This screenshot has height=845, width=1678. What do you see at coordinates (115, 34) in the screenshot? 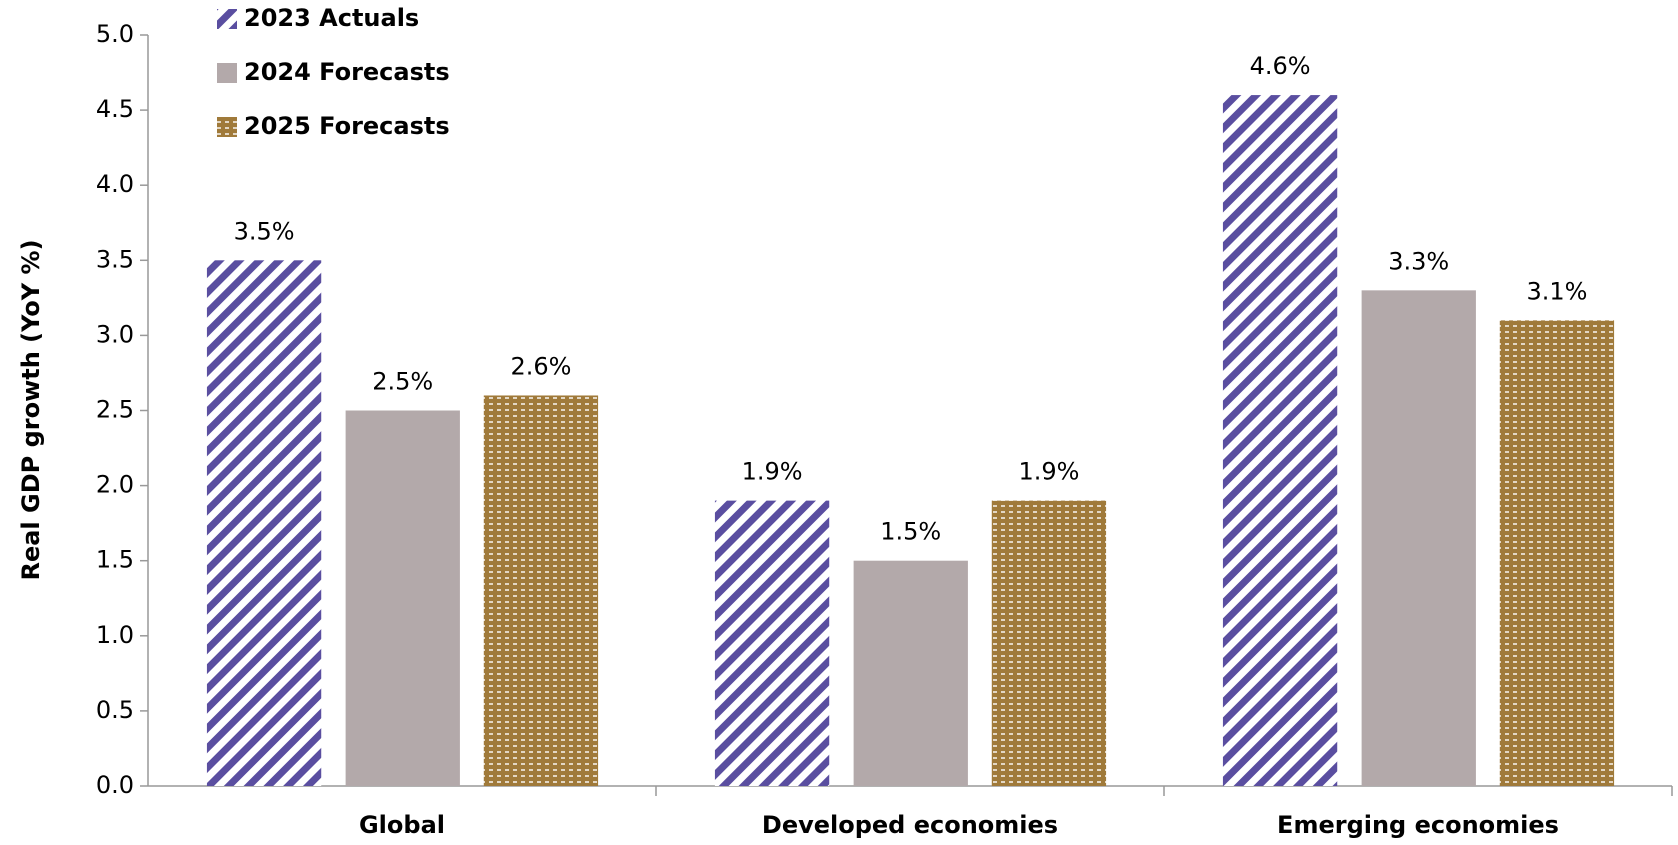
I see `y-tick-label: 5.0` at bounding box center [115, 34].